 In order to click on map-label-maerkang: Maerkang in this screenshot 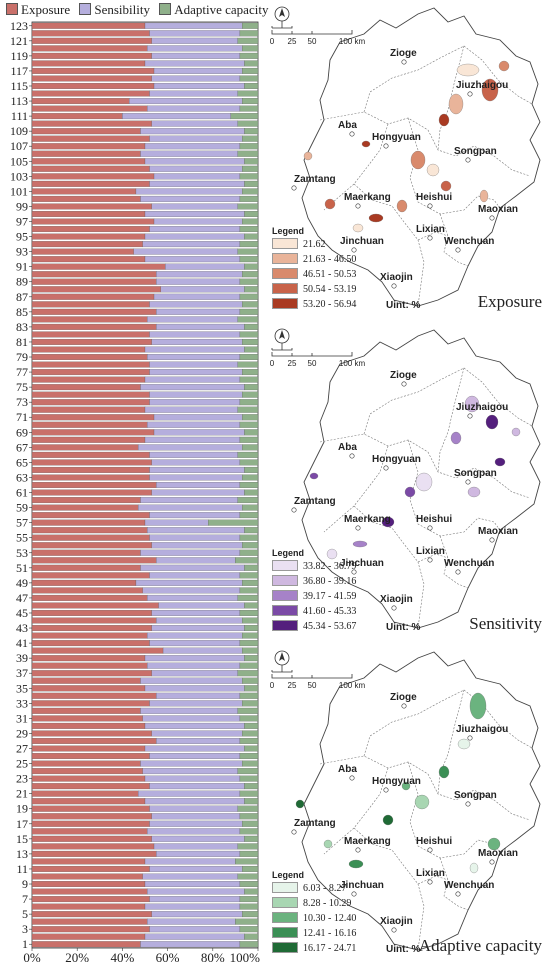, I will do `click(367, 841)`.